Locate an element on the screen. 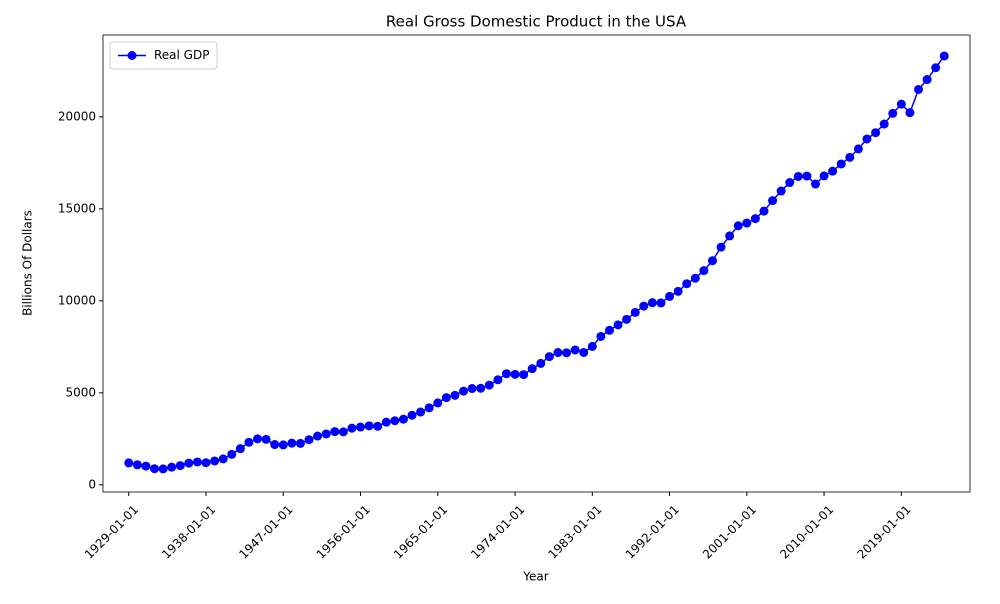 This screenshot has height=604, width=1000. legend-box is located at coordinates (163, 55).